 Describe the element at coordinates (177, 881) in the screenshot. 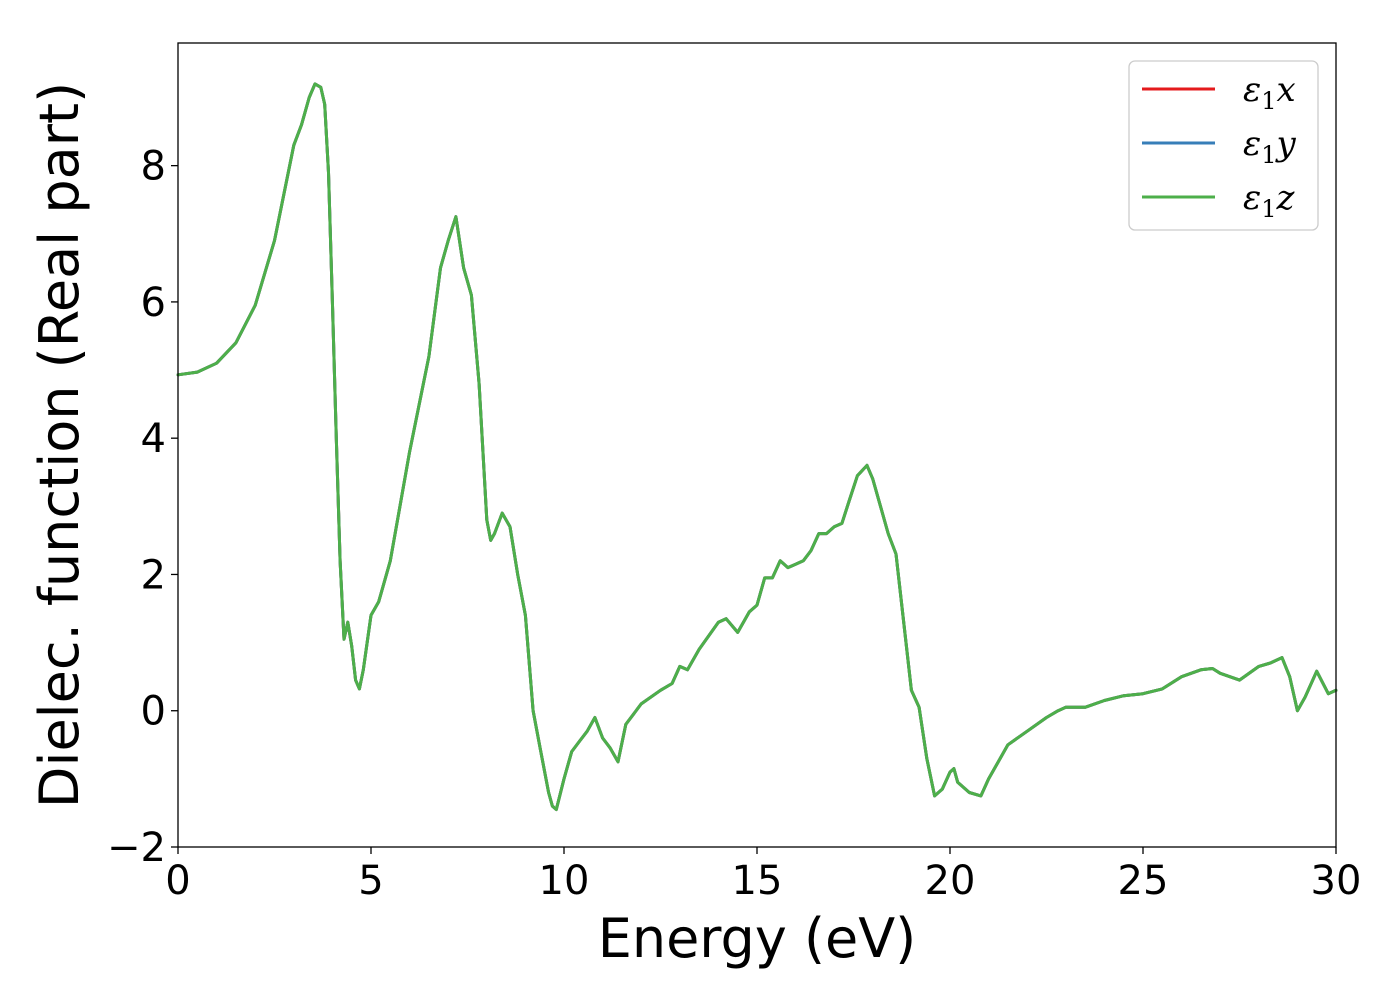

I see `x-tick-label: 0` at that location.